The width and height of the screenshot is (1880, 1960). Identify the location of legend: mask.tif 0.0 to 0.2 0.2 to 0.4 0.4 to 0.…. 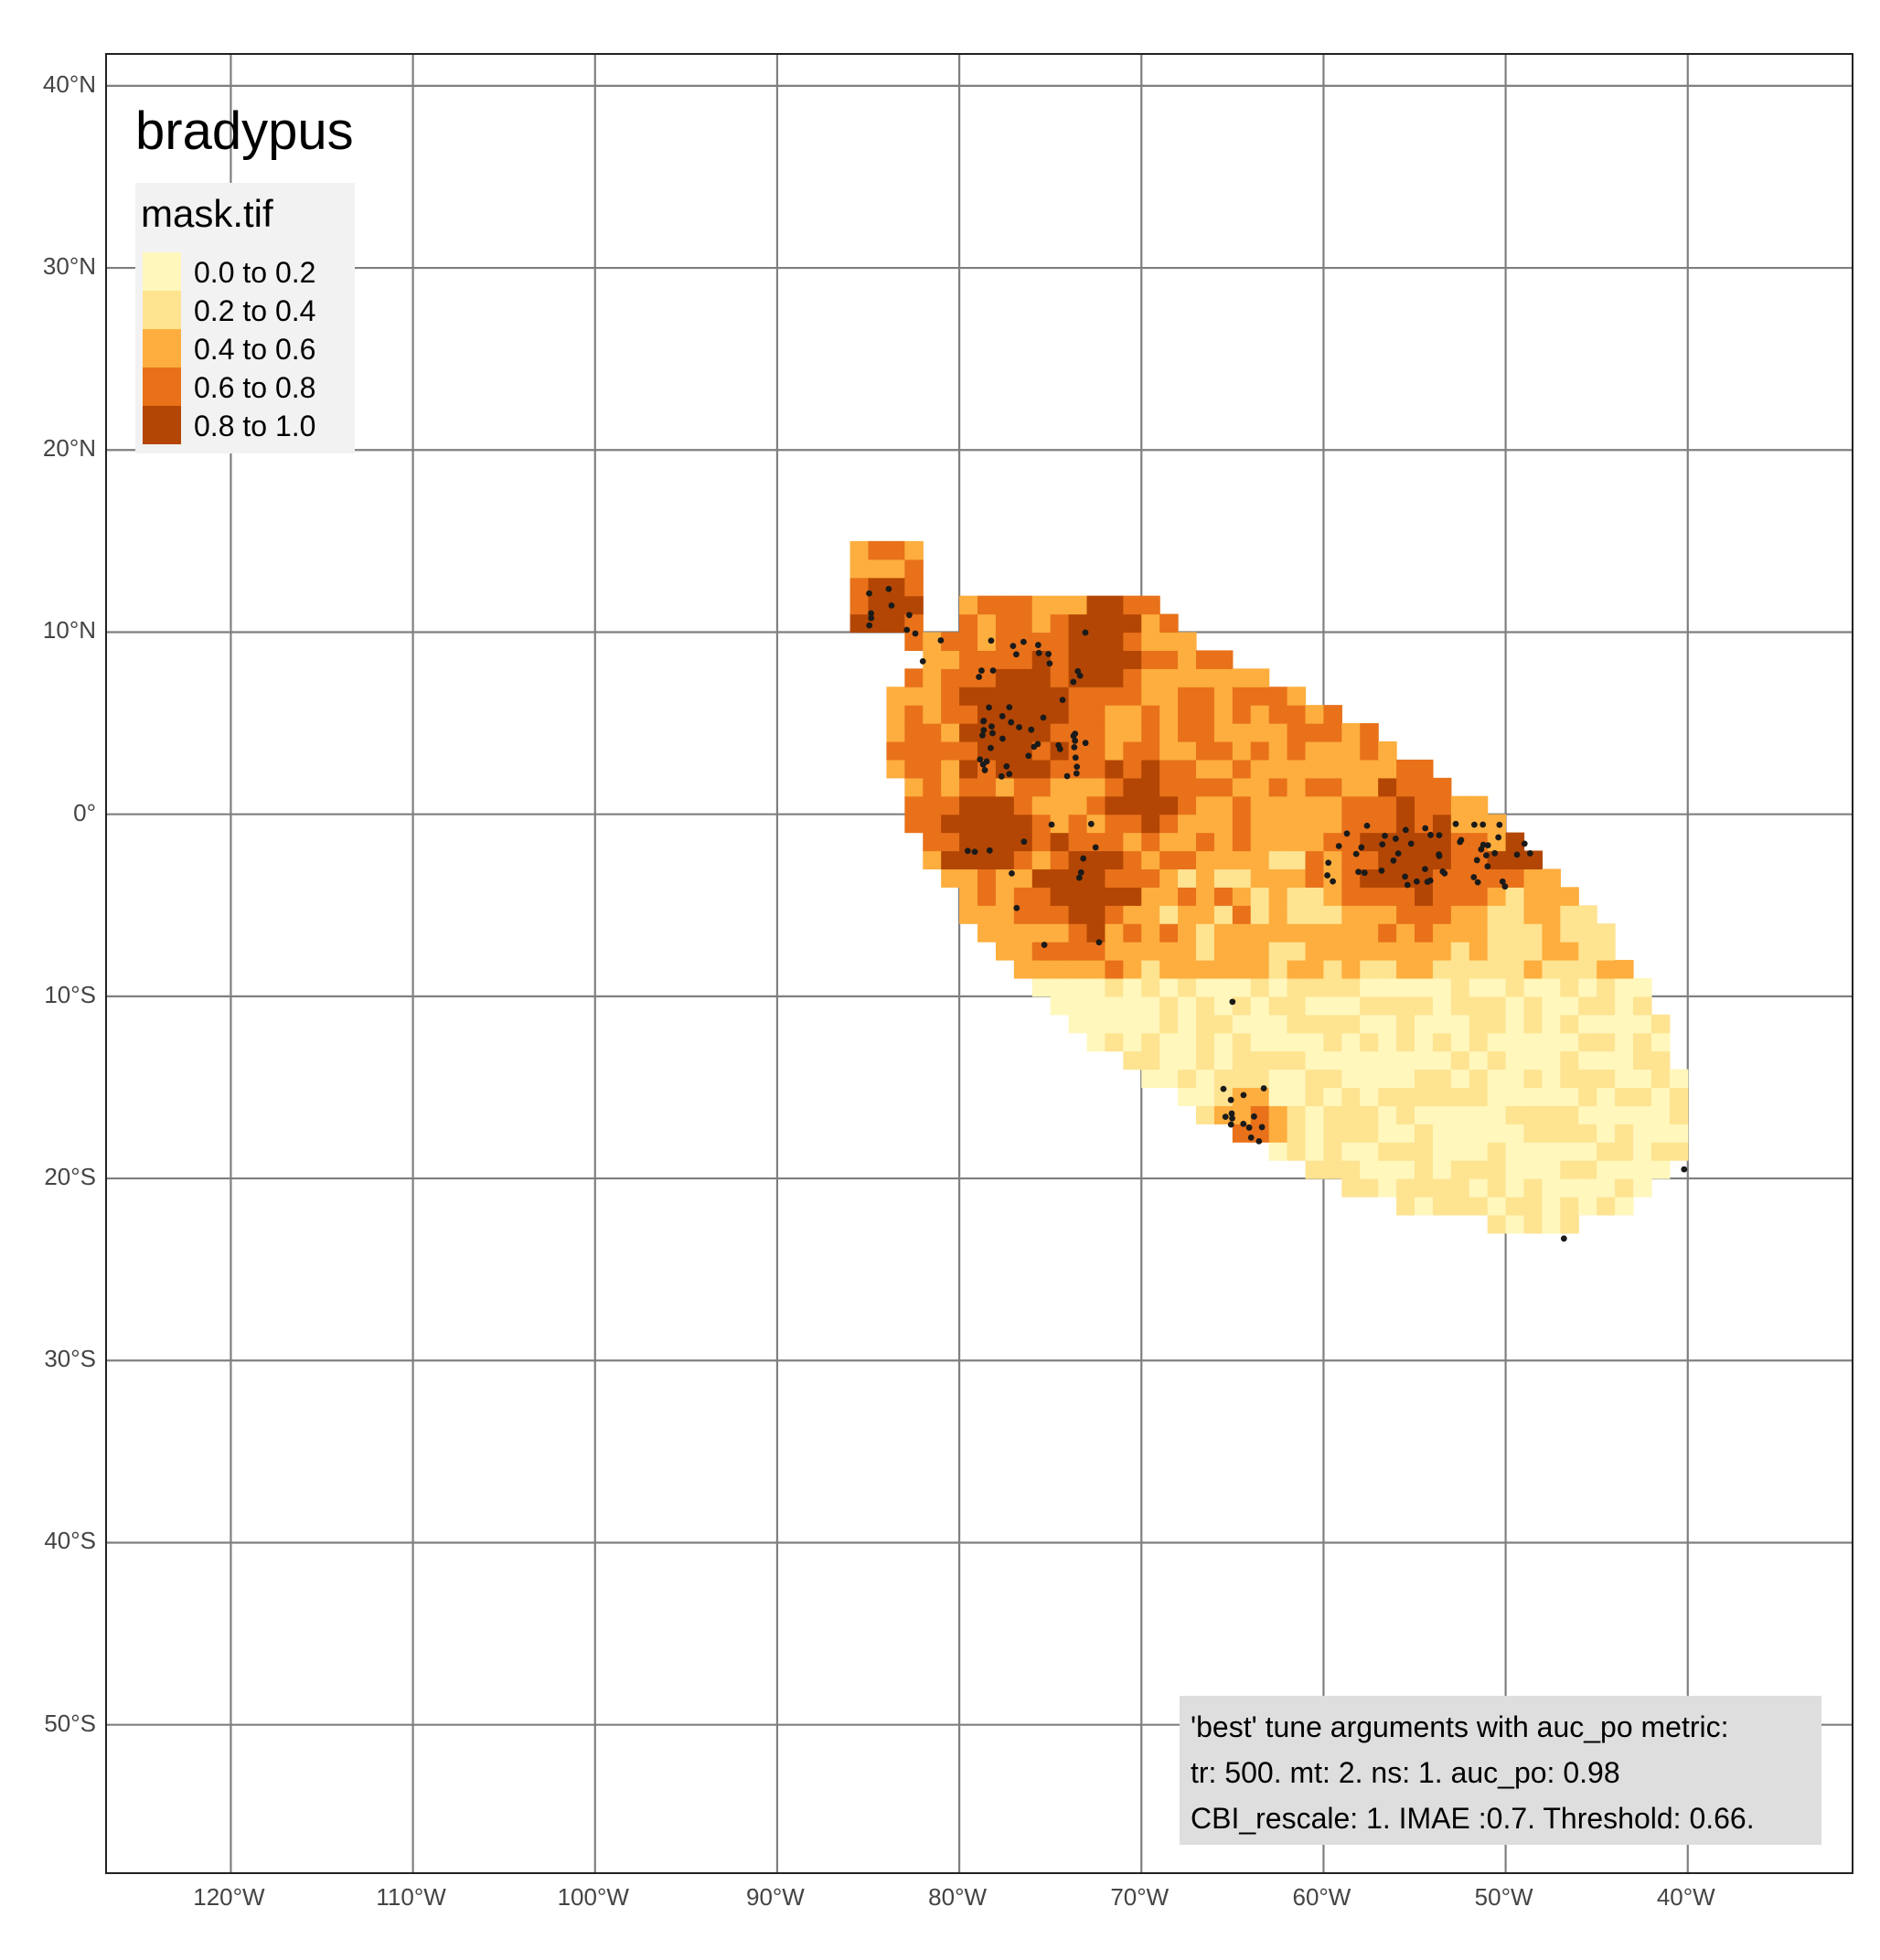
(245, 318).